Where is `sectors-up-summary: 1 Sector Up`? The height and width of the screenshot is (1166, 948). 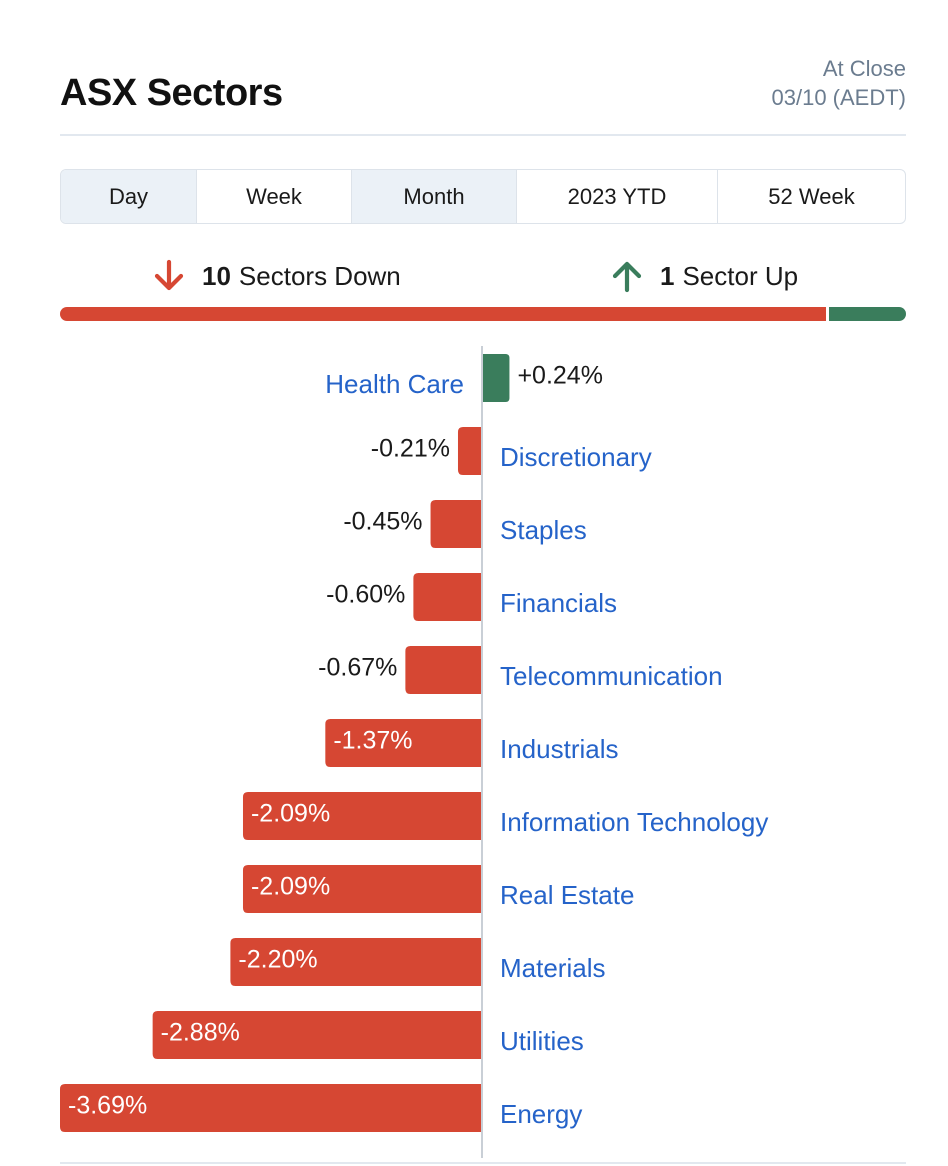
sectors-up-summary: 1 Sector Up is located at coordinates (704, 276).